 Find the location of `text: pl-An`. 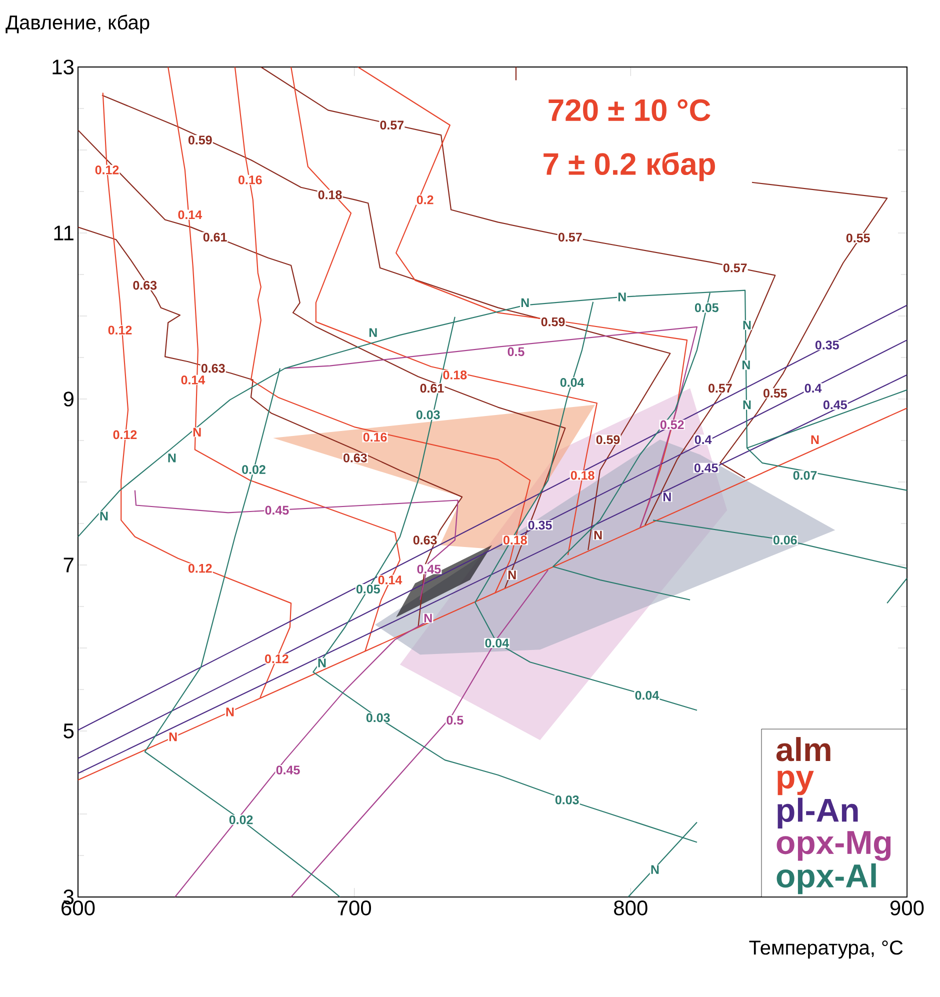

text: pl-An is located at coordinates (818, 813).